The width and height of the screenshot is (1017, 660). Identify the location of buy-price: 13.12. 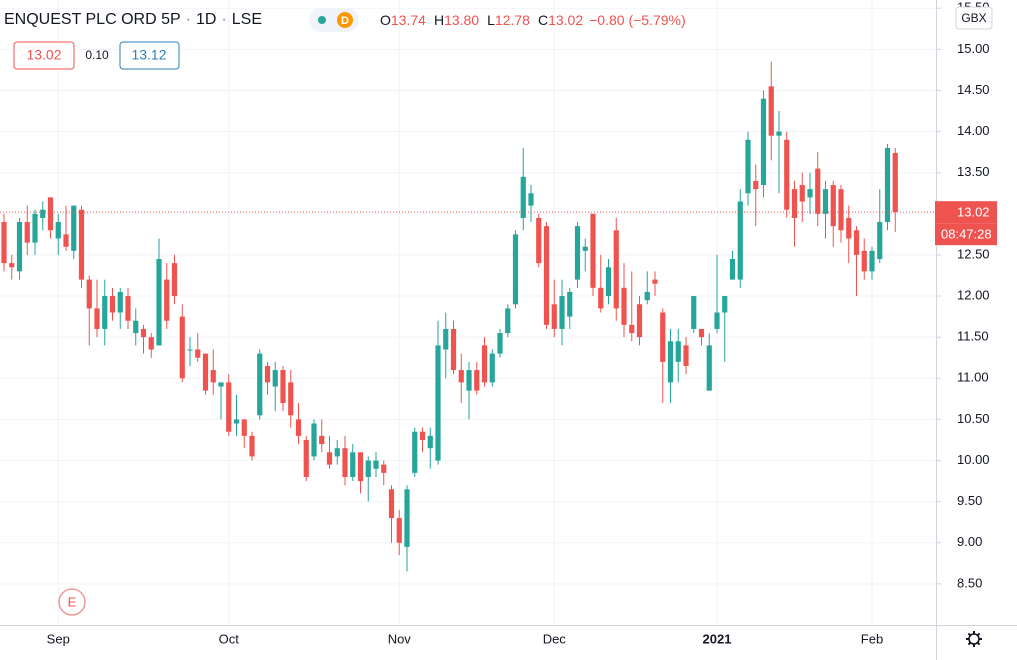
(148, 55).